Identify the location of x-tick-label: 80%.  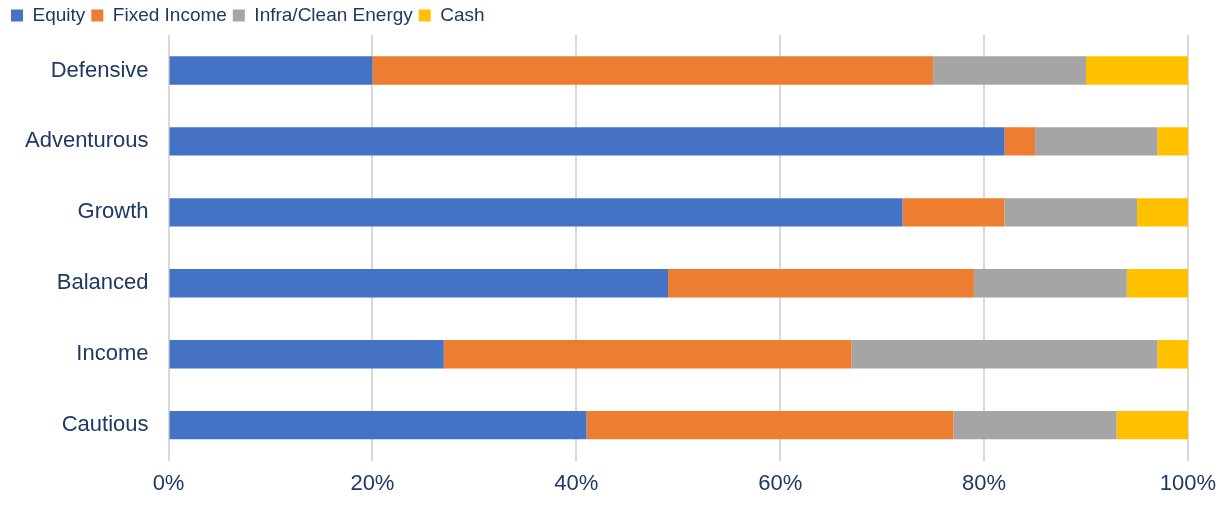
(984, 482).